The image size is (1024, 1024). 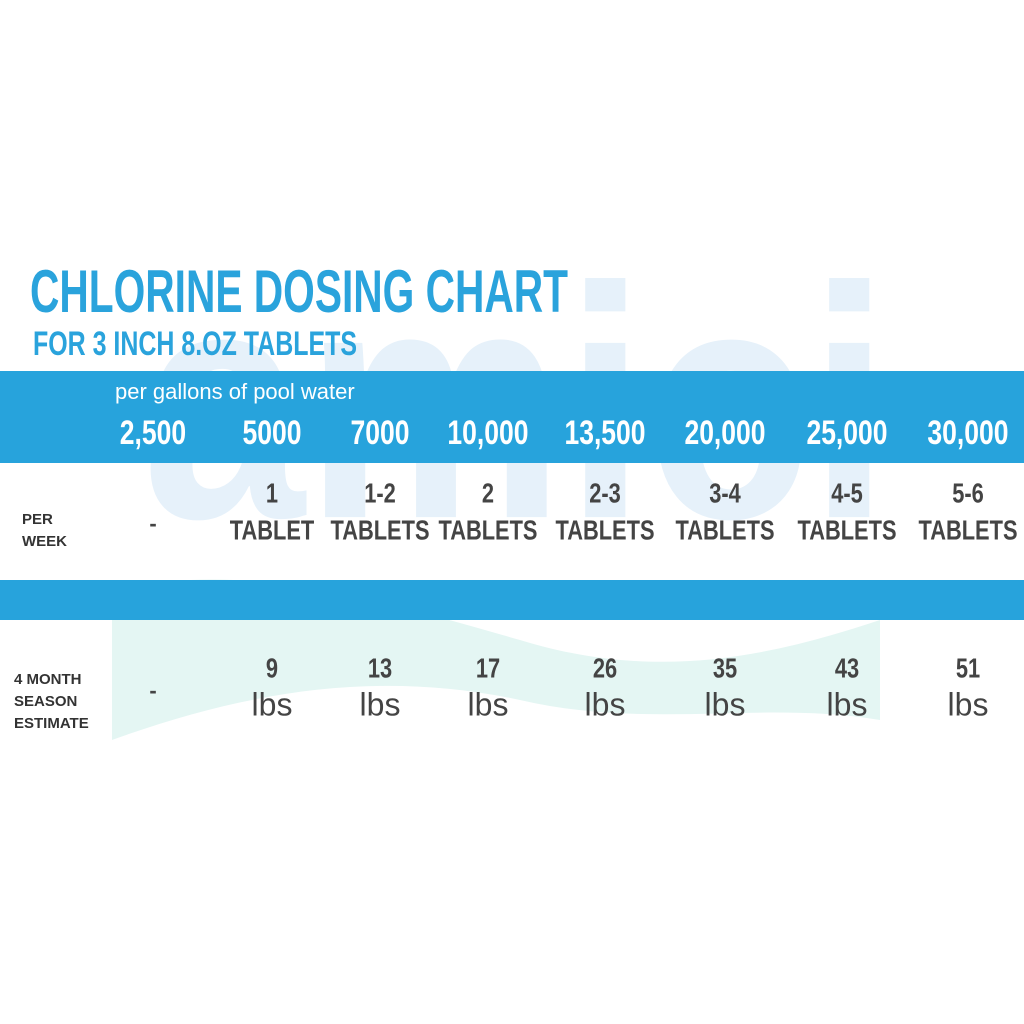 What do you see at coordinates (846, 433) in the screenshot?
I see `column-header: 25,000` at bounding box center [846, 433].